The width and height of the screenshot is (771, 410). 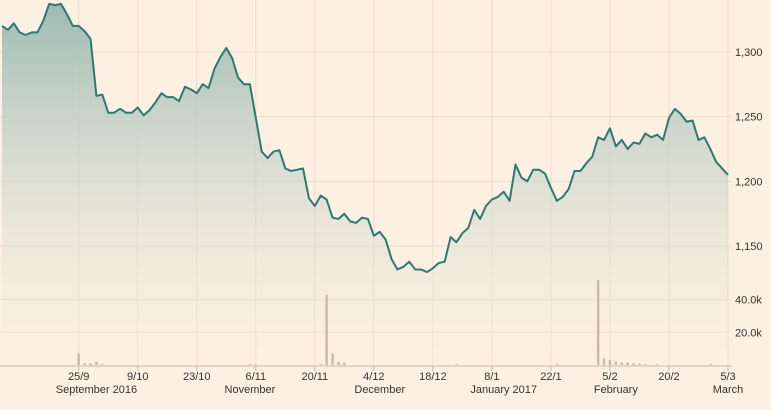 What do you see at coordinates (616, 390) in the screenshot?
I see `x-period-label: February` at bounding box center [616, 390].